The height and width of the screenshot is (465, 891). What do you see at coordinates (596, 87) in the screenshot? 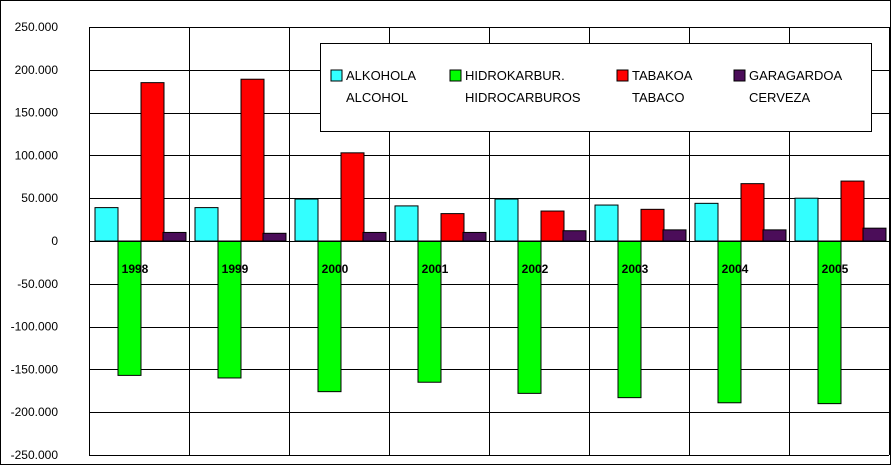
I see `legend` at bounding box center [596, 87].